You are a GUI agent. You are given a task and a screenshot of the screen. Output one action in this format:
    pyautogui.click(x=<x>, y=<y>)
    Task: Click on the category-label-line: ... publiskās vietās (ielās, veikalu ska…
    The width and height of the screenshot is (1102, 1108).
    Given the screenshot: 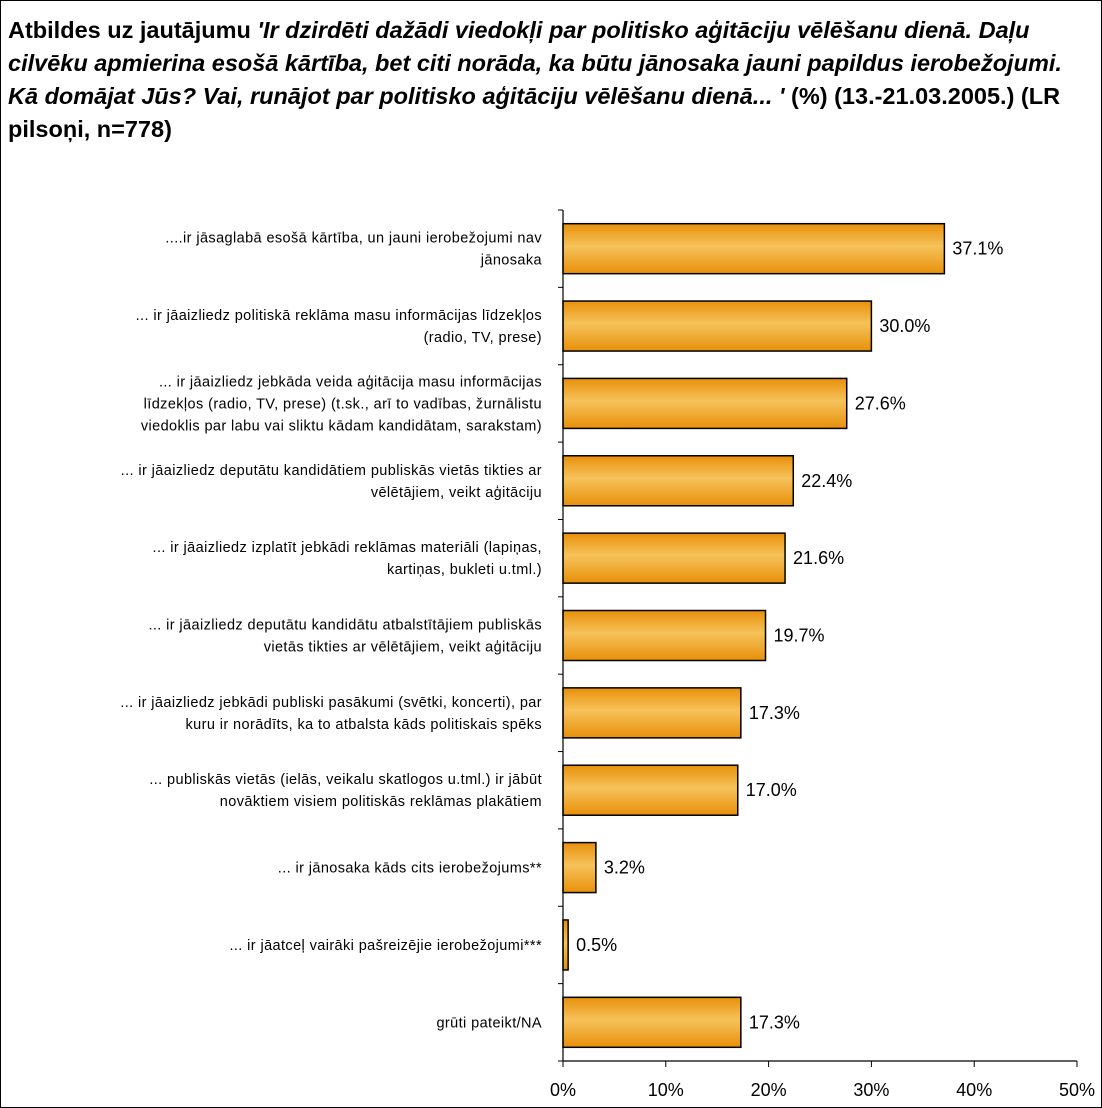 What is the action you would take?
    pyautogui.click(x=345, y=780)
    